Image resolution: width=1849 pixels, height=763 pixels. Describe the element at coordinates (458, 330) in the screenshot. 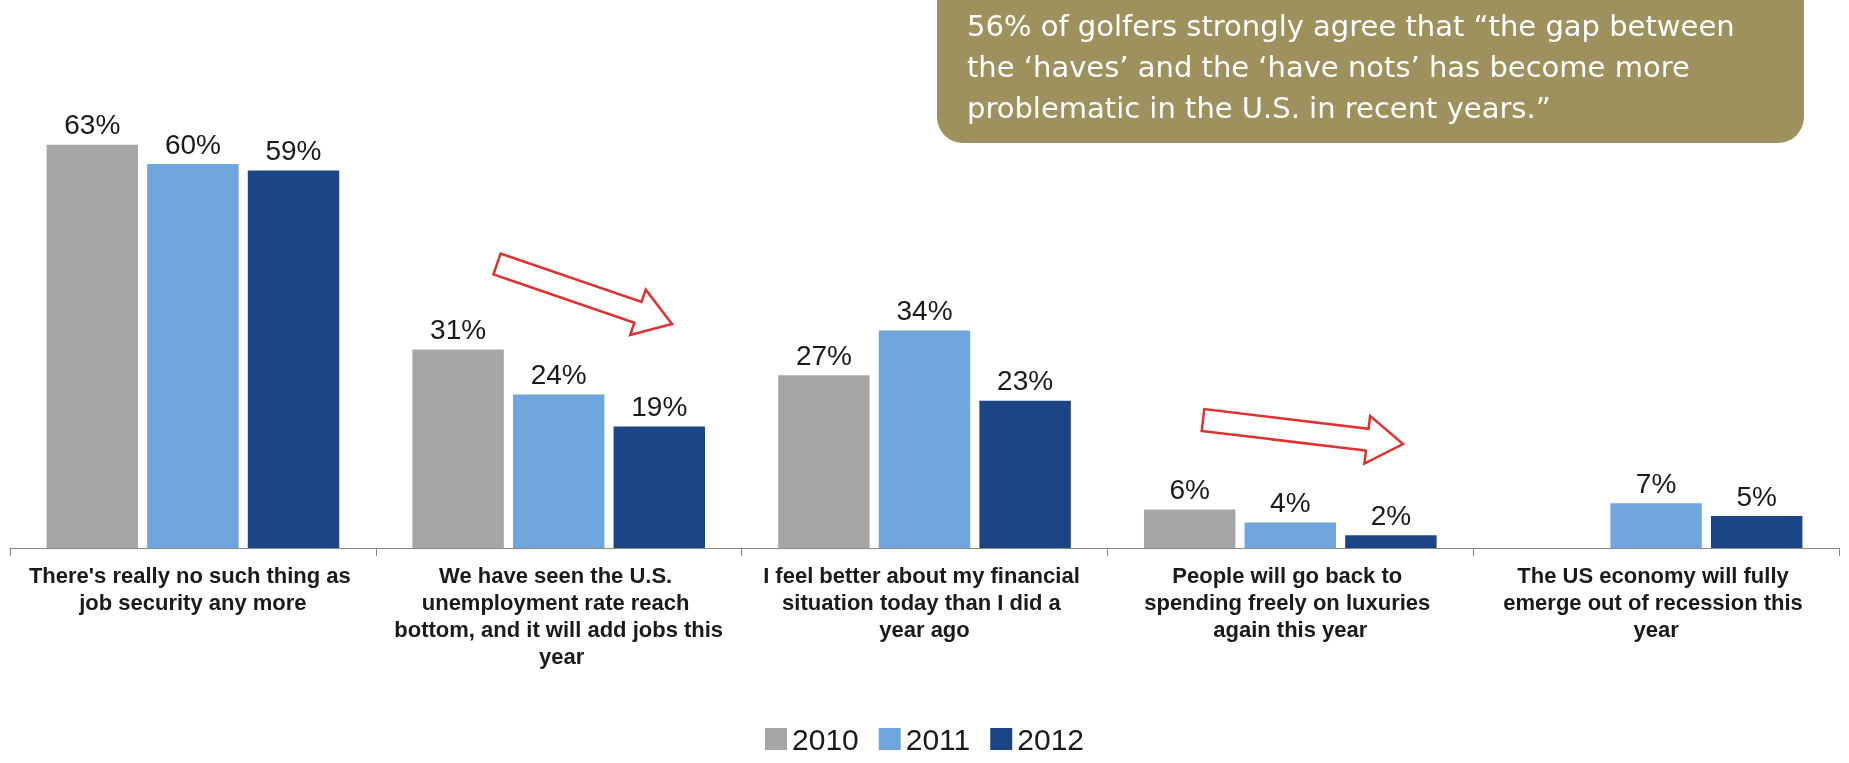

I see `data-label: 31%` at that location.